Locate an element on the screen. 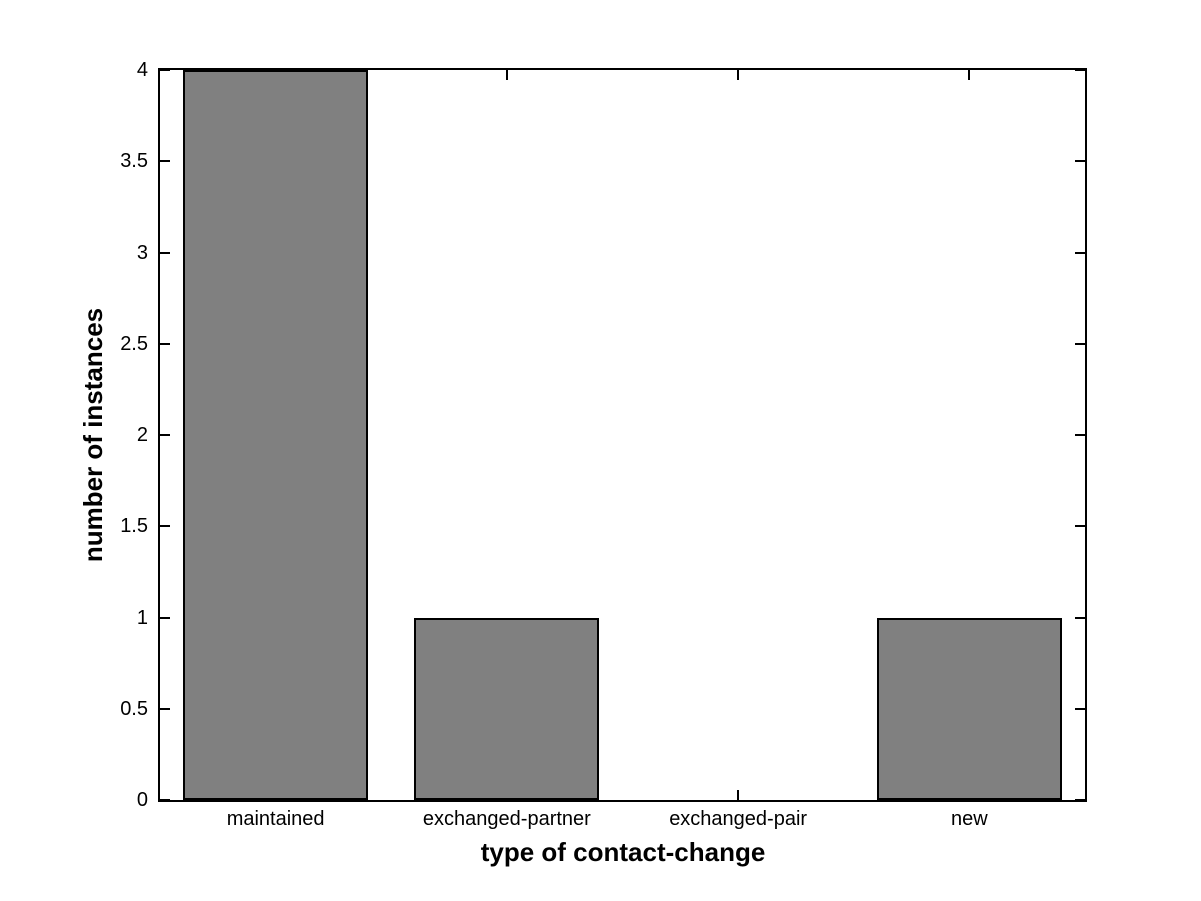  bar-exchanged-partner is located at coordinates (507, 708).